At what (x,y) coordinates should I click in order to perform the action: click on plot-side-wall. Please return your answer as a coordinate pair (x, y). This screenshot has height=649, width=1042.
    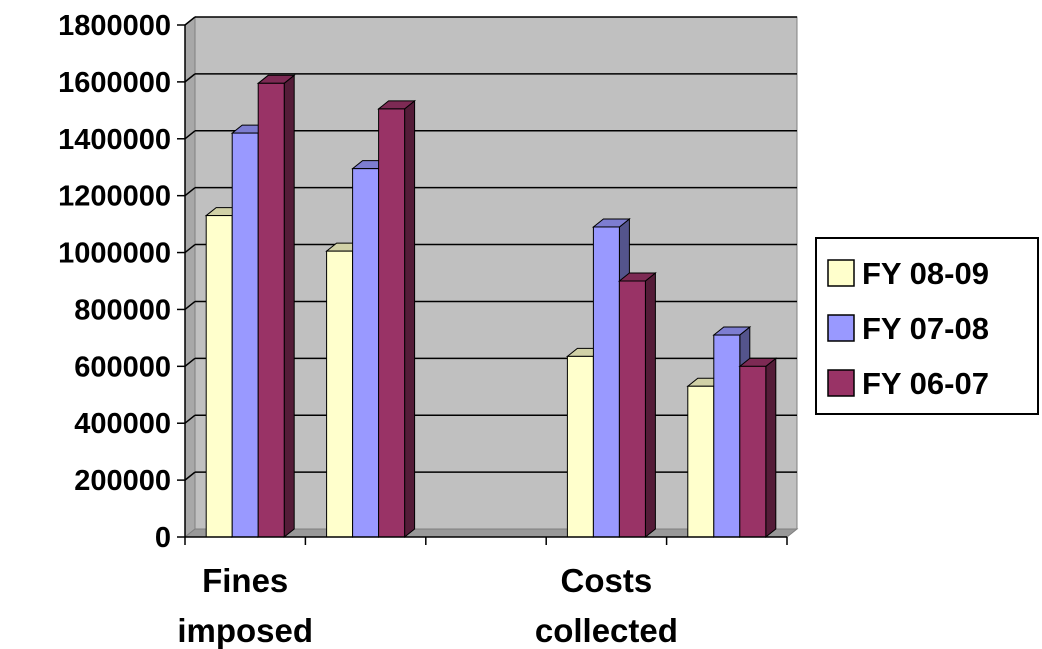
    Looking at the image, I should click on (190, 277).